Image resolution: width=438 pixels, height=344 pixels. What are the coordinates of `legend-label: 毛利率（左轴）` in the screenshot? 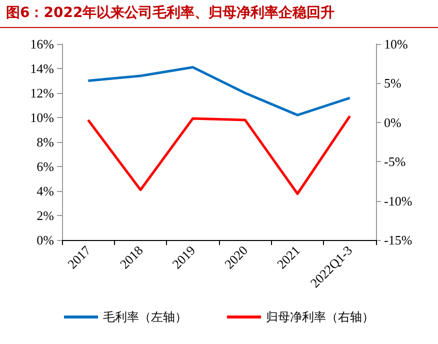 It's located at (145, 317).